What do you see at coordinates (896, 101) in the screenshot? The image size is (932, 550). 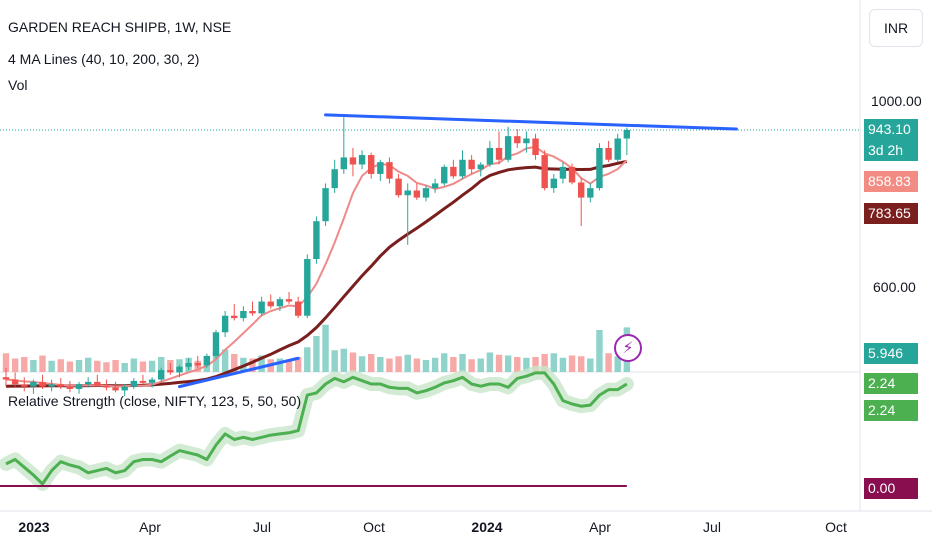 I see `price-axis-label-1000: 1000.00` at bounding box center [896, 101].